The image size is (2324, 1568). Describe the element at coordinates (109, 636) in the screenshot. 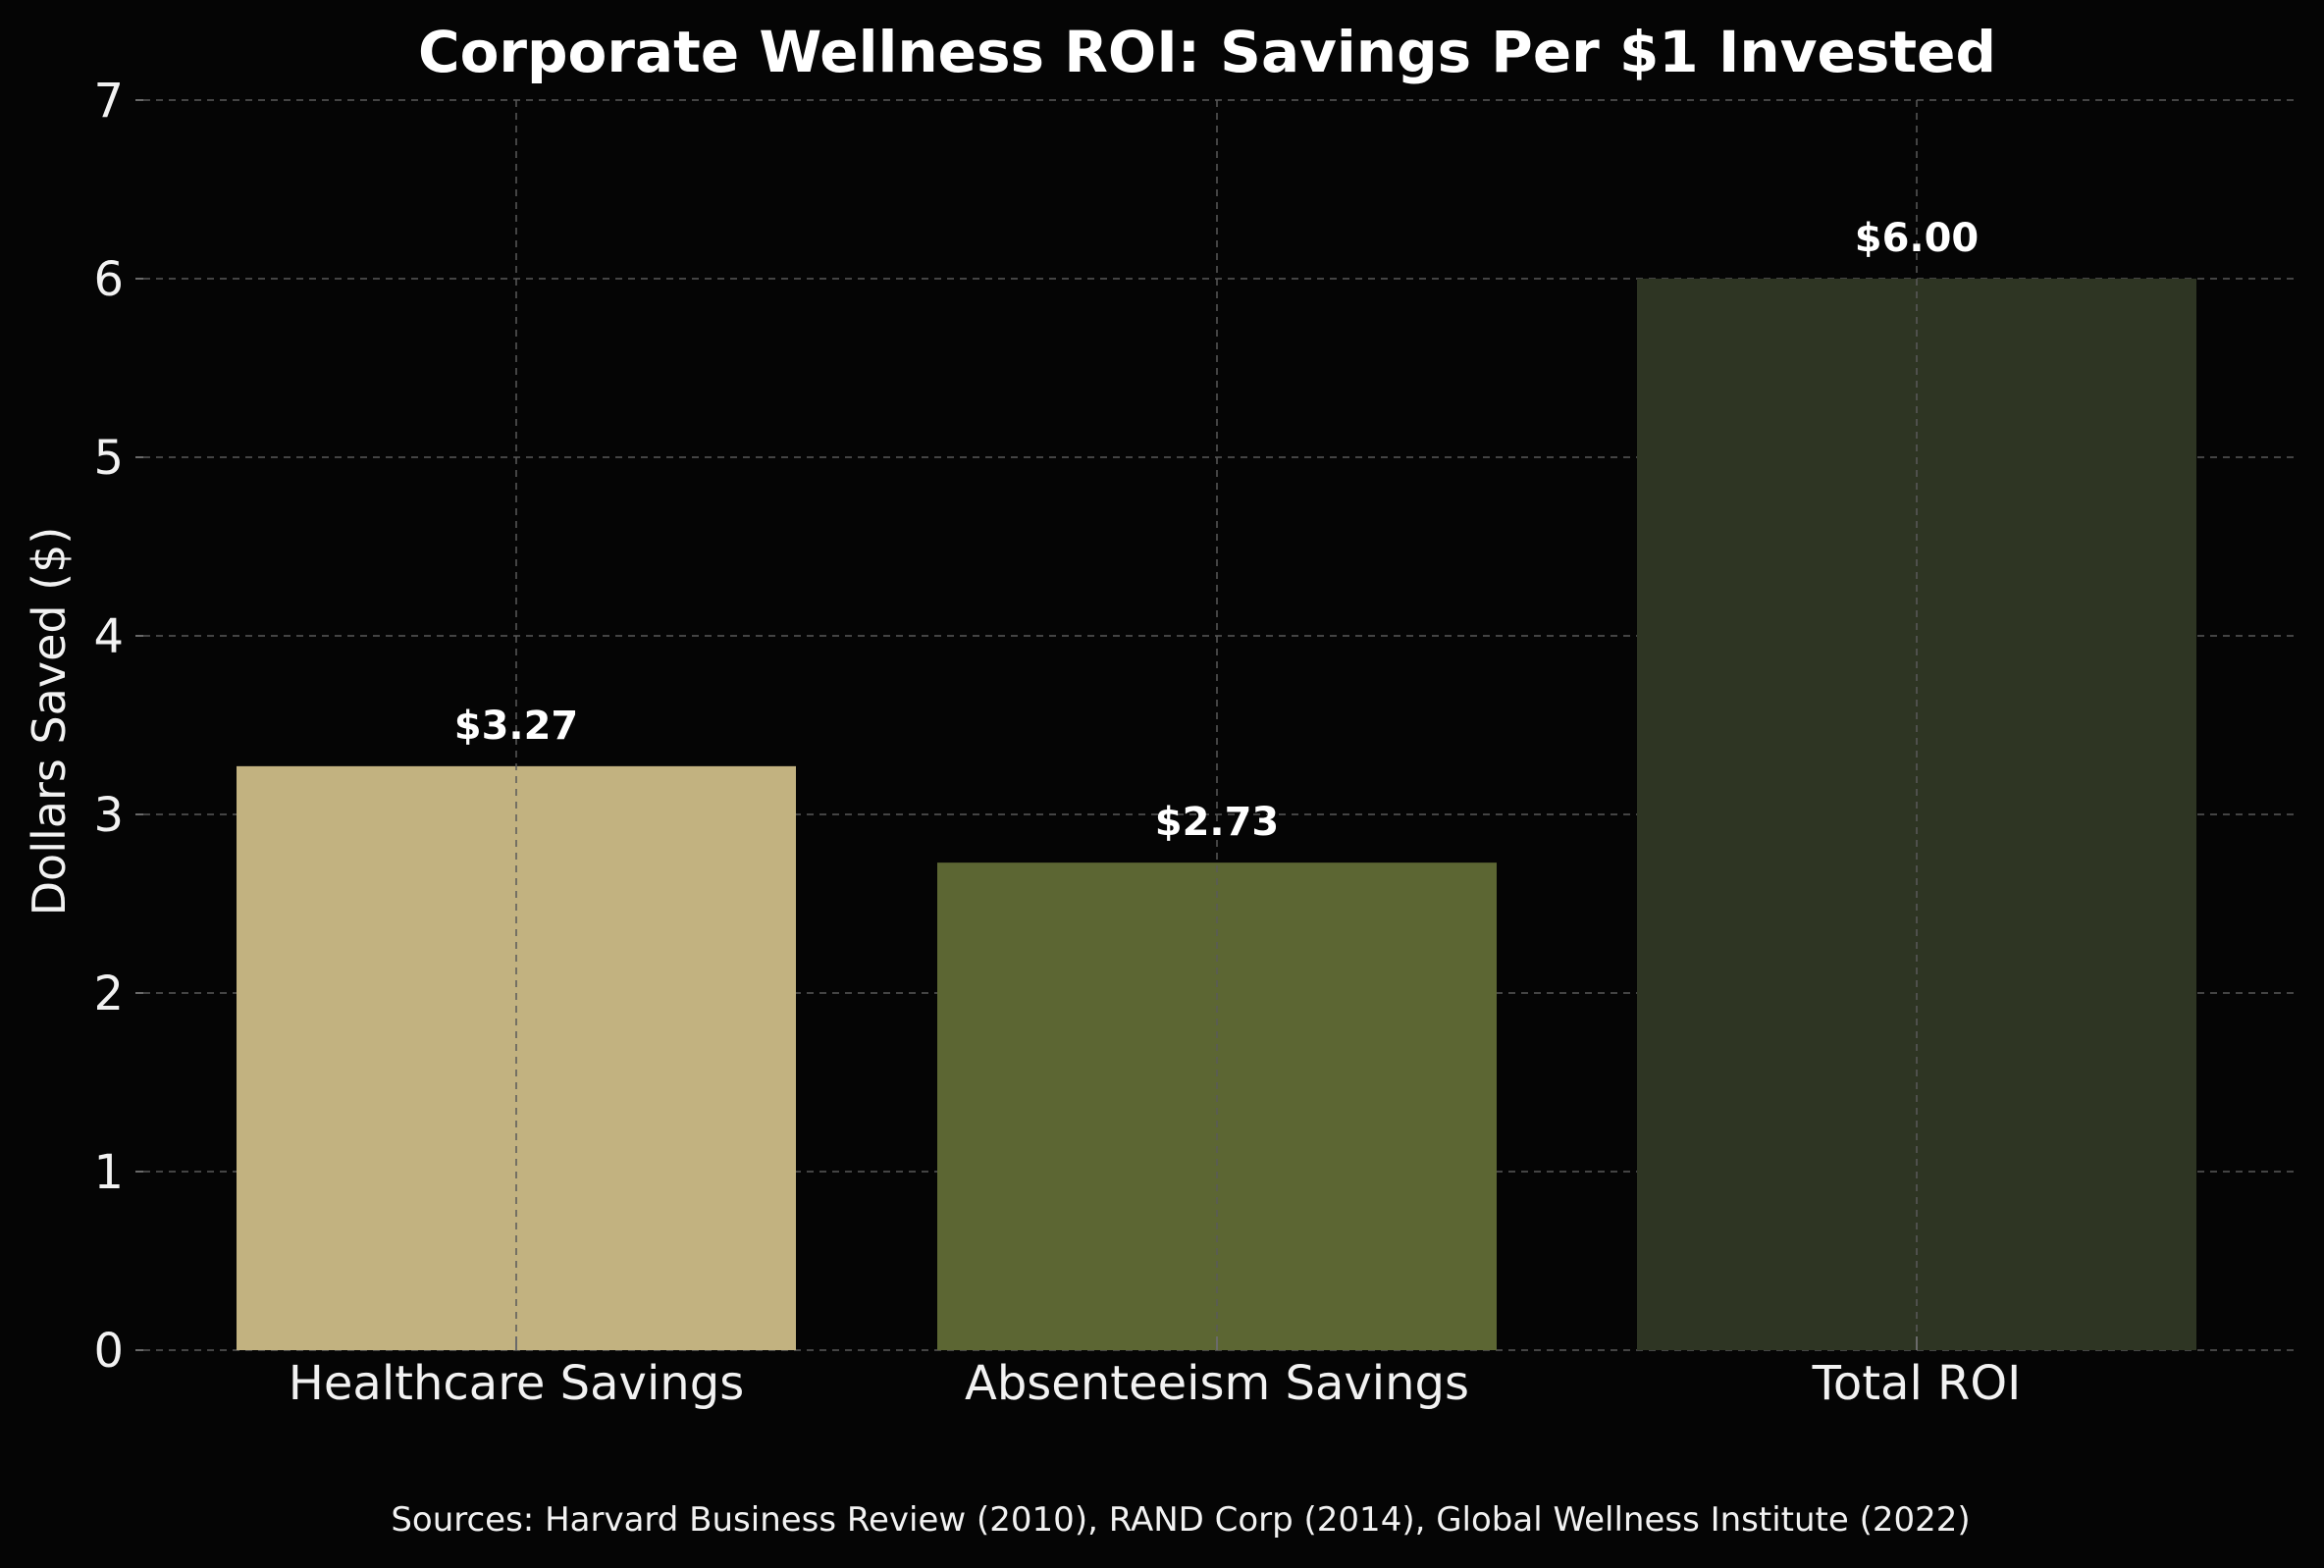

I see `y-tick-label-4: 4` at that location.